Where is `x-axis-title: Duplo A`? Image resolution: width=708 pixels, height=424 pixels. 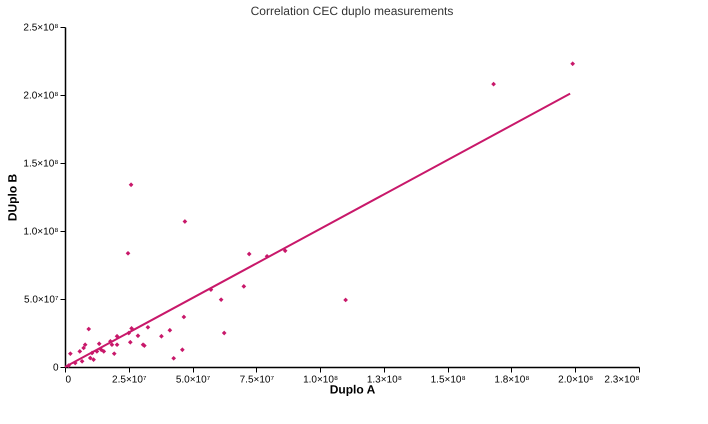
x-axis-title: Duplo A is located at coordinates (353, 389).